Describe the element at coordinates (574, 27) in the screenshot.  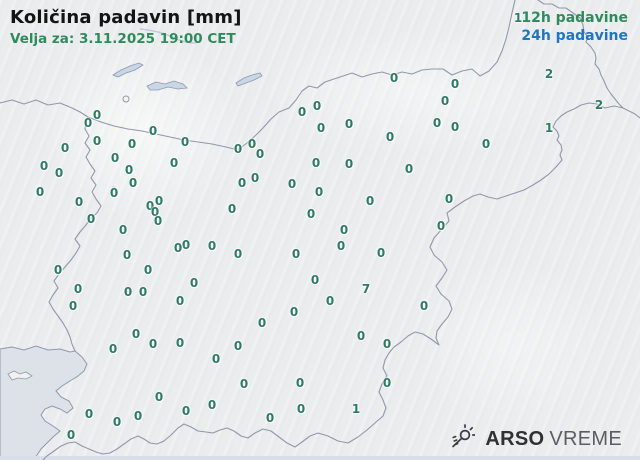
I see `legend: 12h padavine 24h padavine` at that location.